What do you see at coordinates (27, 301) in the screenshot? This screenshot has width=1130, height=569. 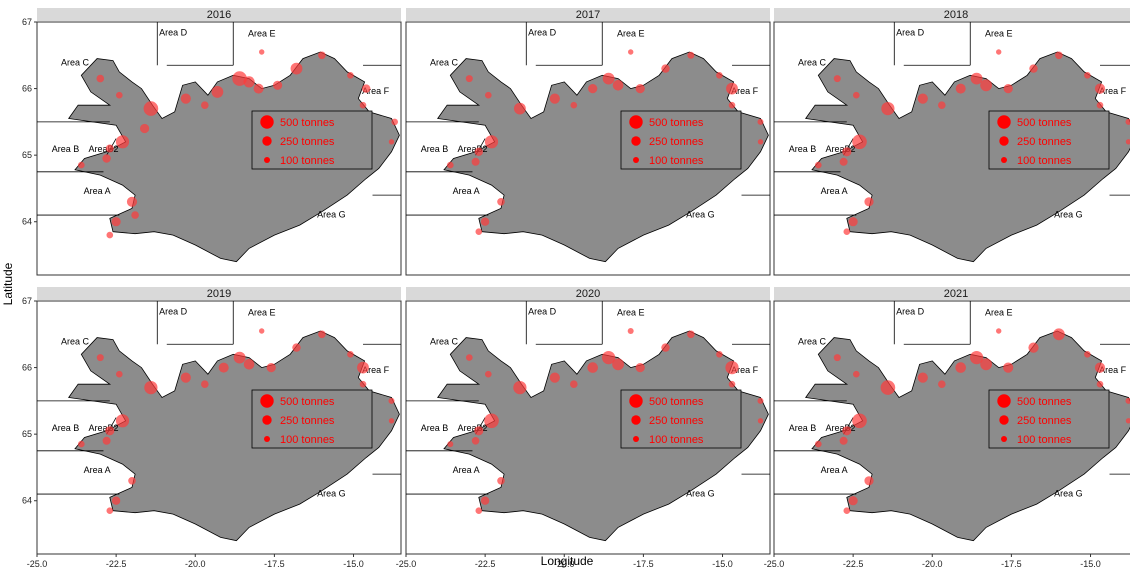 I see `y-tick-label: 67` at bounding box center [27, 301].